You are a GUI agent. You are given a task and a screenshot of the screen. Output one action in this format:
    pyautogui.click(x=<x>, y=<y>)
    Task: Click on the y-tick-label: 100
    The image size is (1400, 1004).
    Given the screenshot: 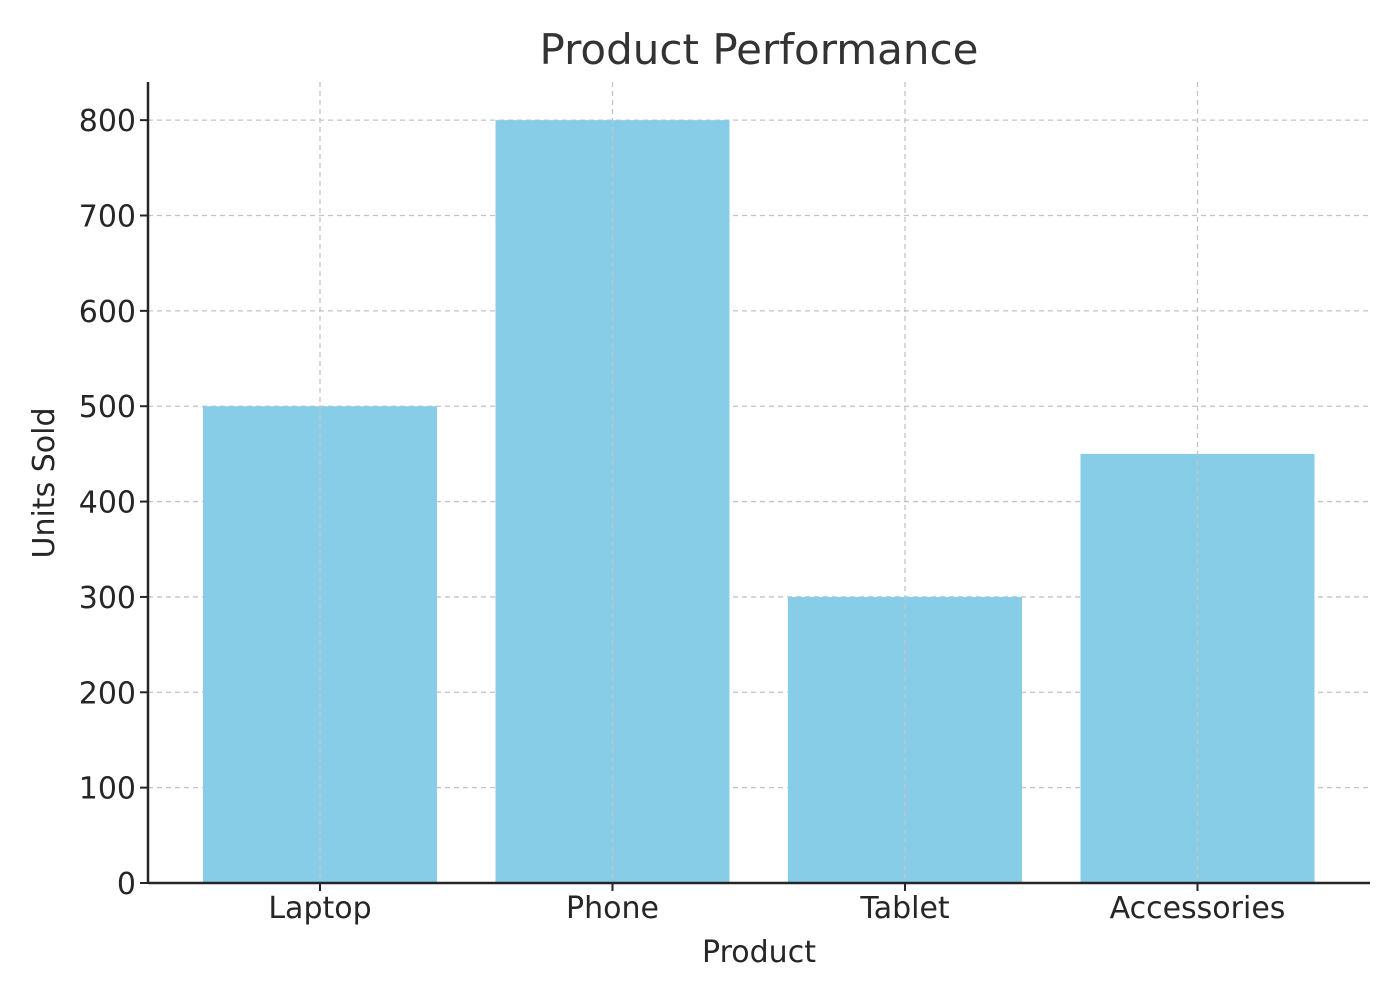 What is the action you would take?
    pyautogui.click(x=107, y=789)
    